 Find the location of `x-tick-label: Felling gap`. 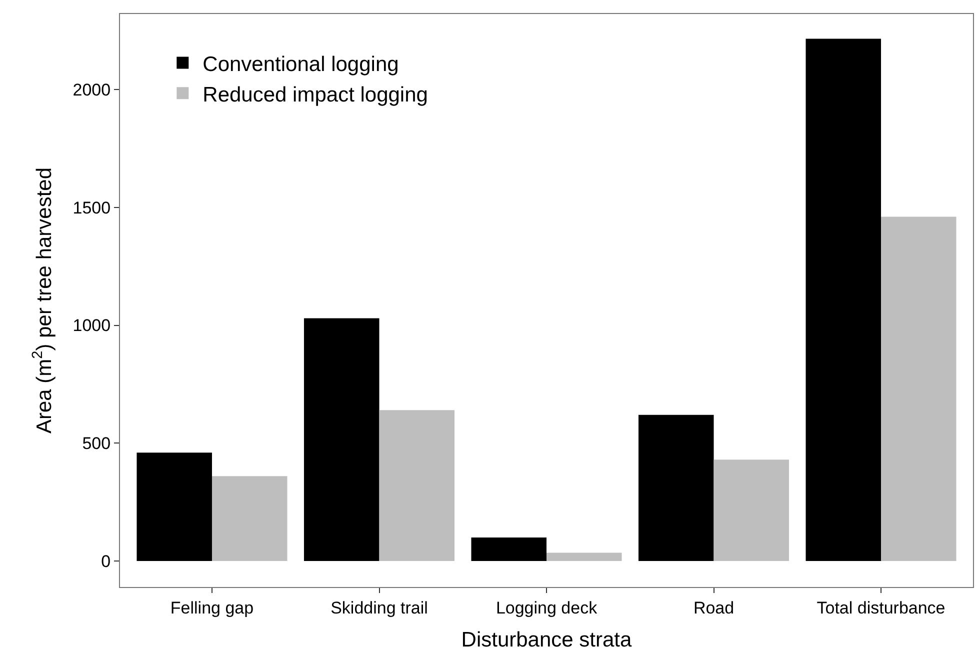

x-tick-label: Felling gap is located at coordinates (212, 608).